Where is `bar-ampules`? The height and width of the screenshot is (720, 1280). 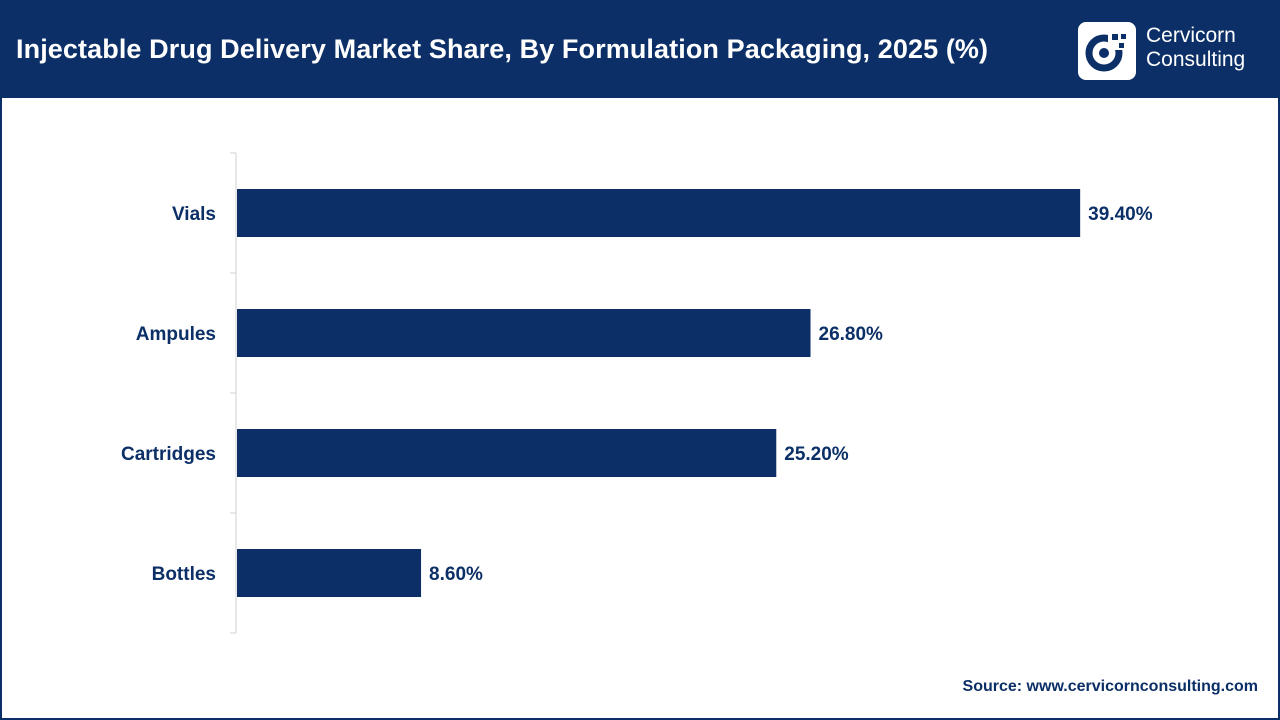
bar-ampules is located at coordinates (524, 333).